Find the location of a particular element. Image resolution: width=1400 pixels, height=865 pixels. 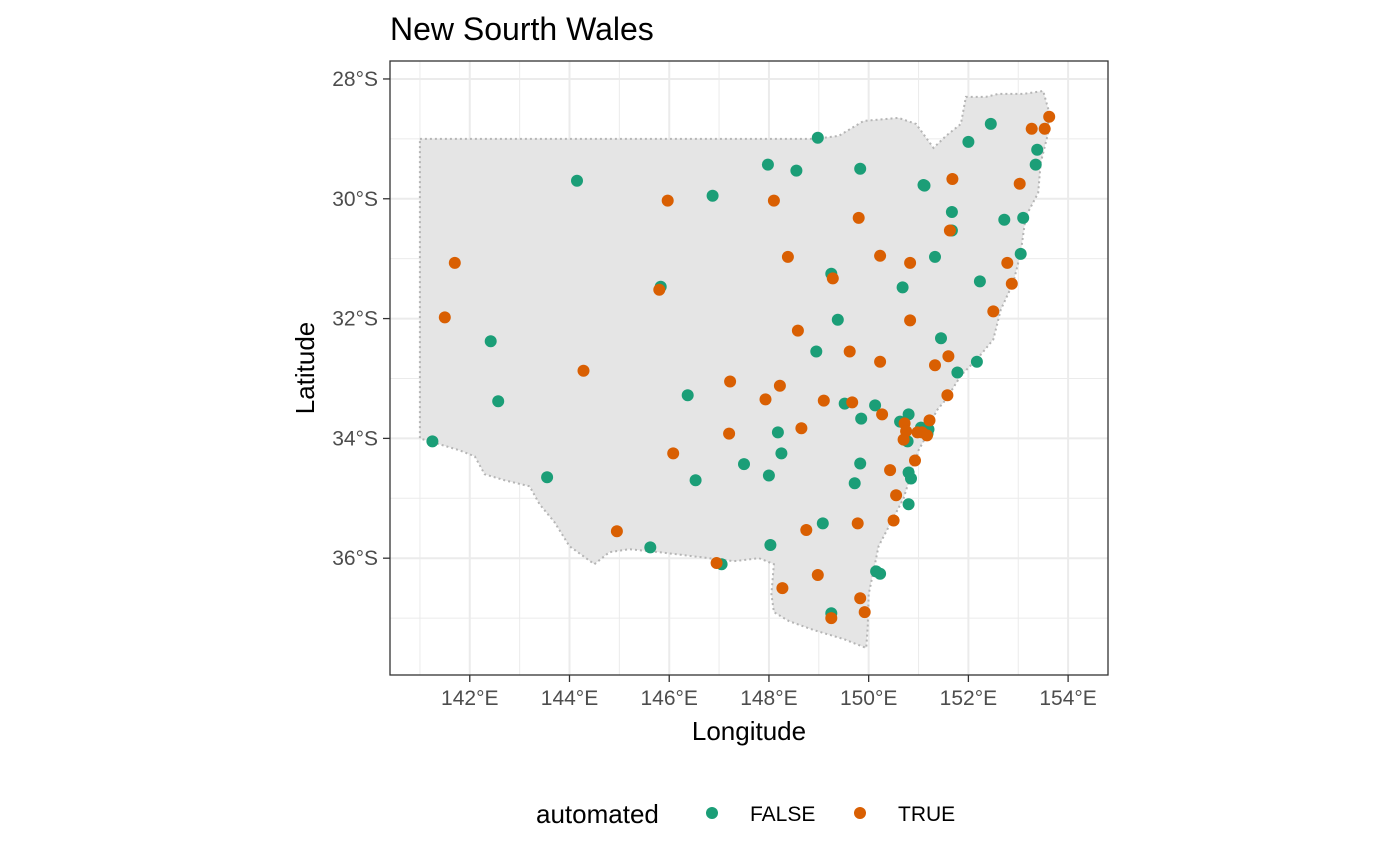

legend-label-false: FALSE is located at coordinates (782, 814).